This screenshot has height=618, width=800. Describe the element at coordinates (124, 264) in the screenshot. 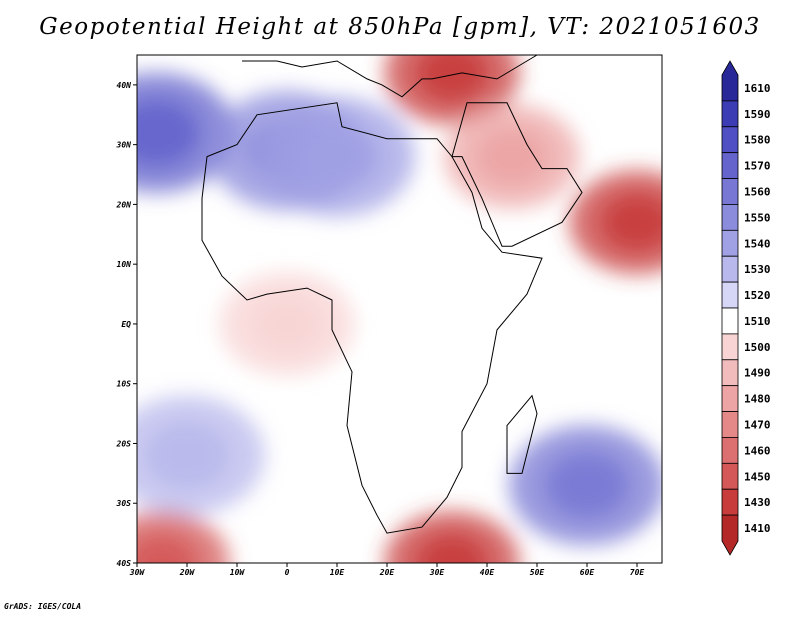

I see `lat-label-10N: 10N` at that location.